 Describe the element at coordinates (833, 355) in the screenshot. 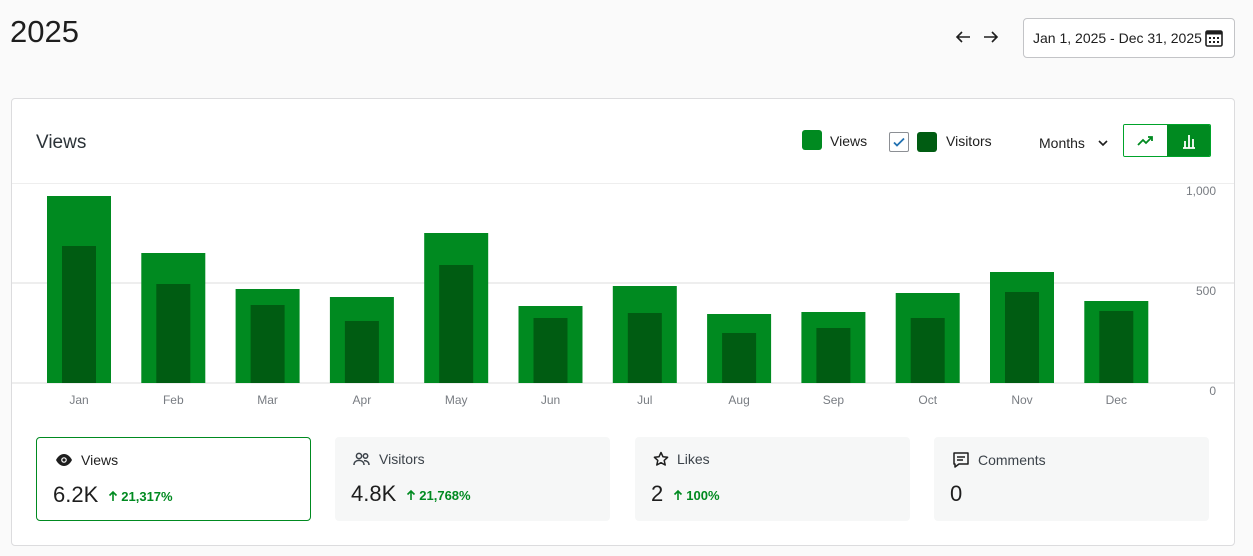

I see `bar-visitors-sep` at that location.